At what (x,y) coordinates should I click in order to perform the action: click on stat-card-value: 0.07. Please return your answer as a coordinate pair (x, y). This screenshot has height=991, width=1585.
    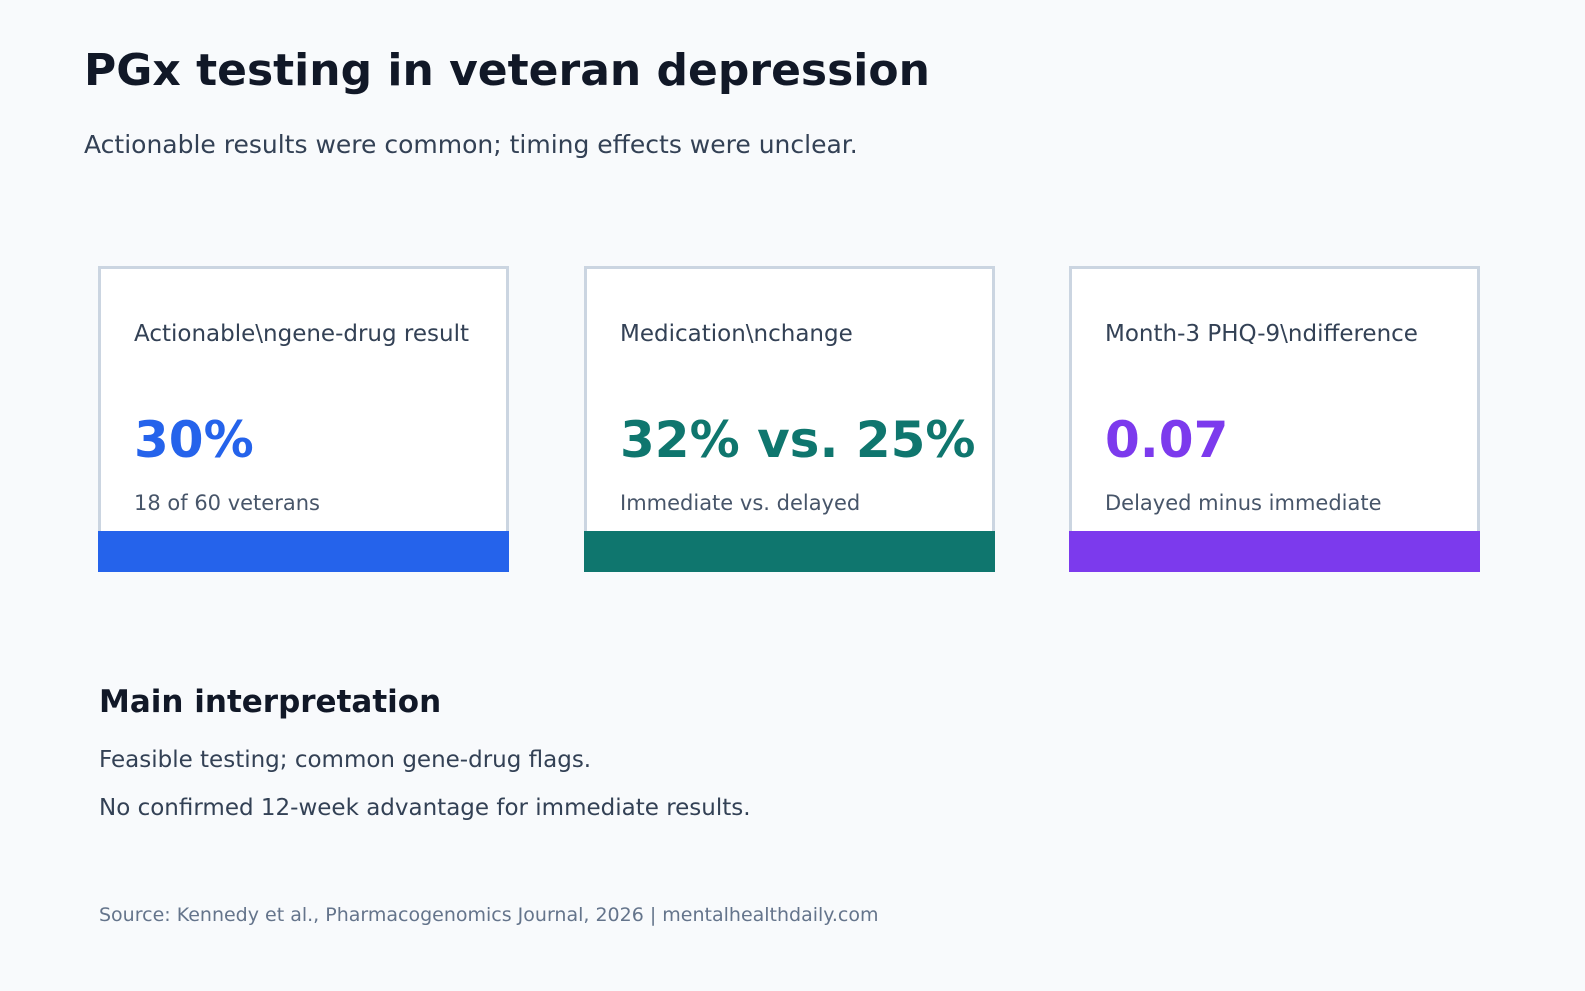
    Looking at the image, I should click on (1167, 440).